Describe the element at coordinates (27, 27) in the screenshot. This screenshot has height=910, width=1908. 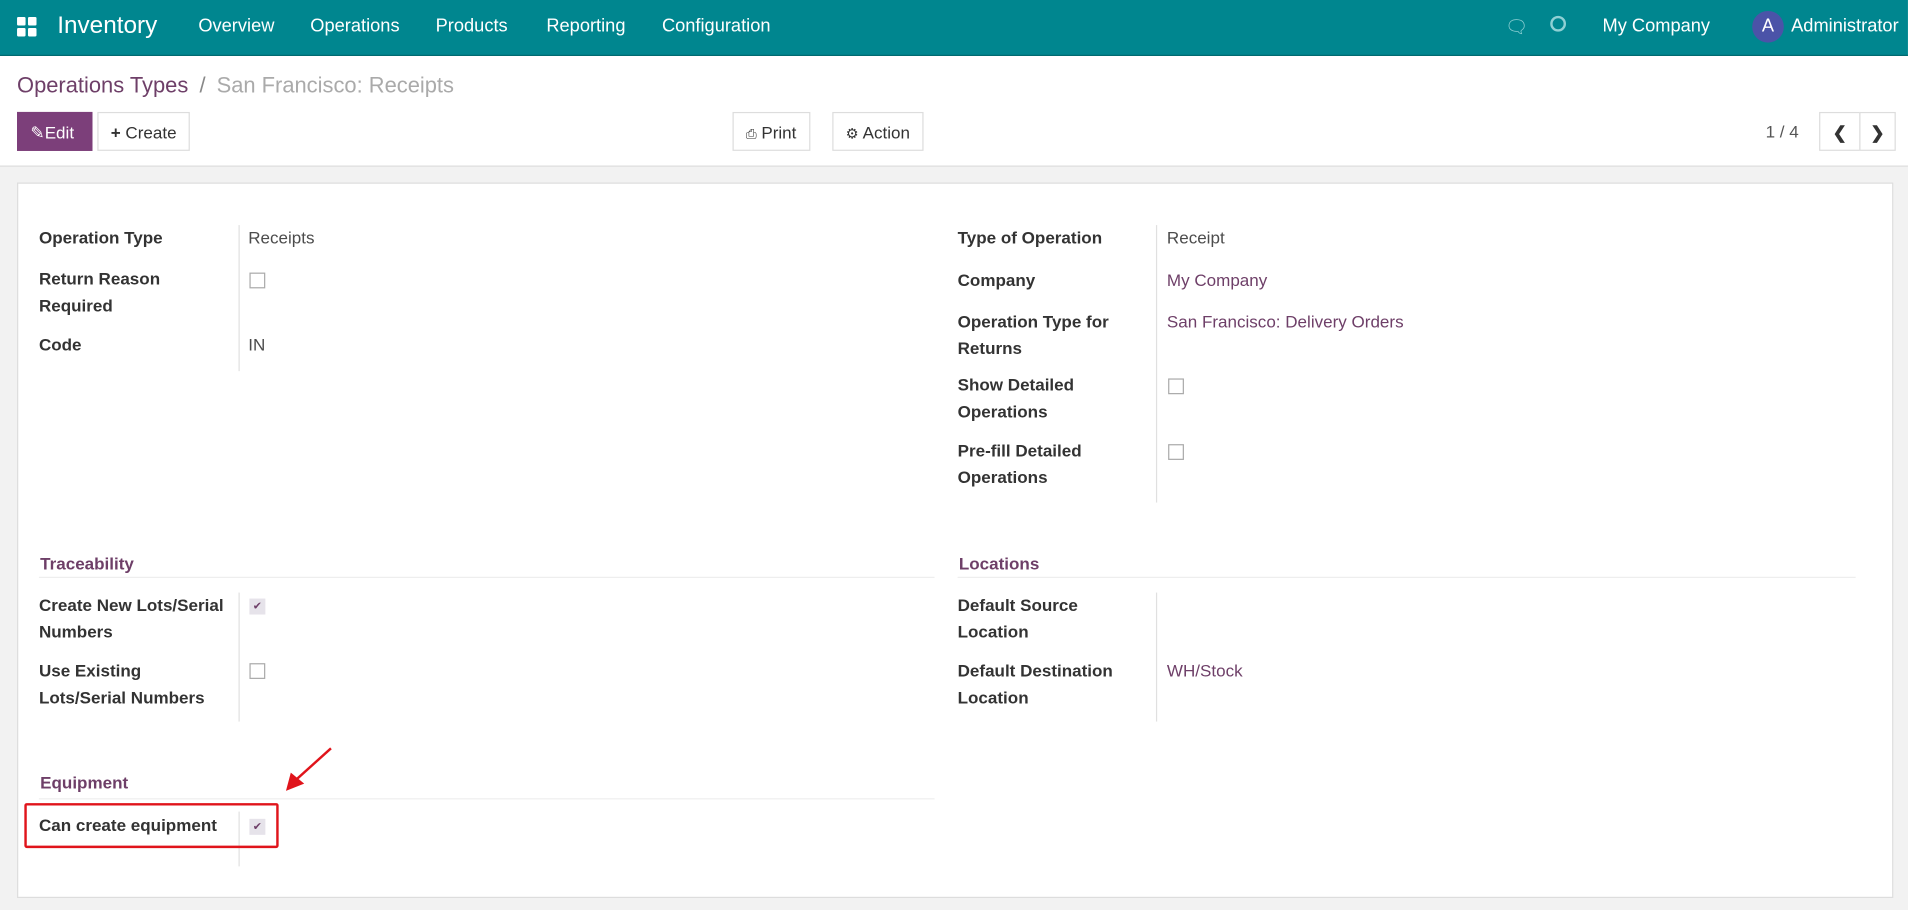
I see `apps-grid-icon` at that location.